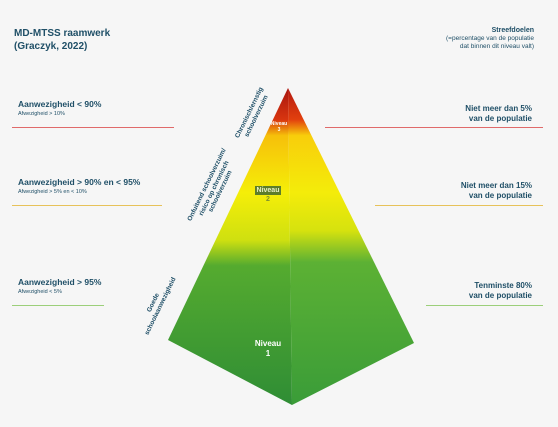 The width and height of the screenshot is (558, 427). Describe the element at coordinates (62, 33) in the screenshot. I see `title-line-1: MD-MTSS raamwerk` at that location.